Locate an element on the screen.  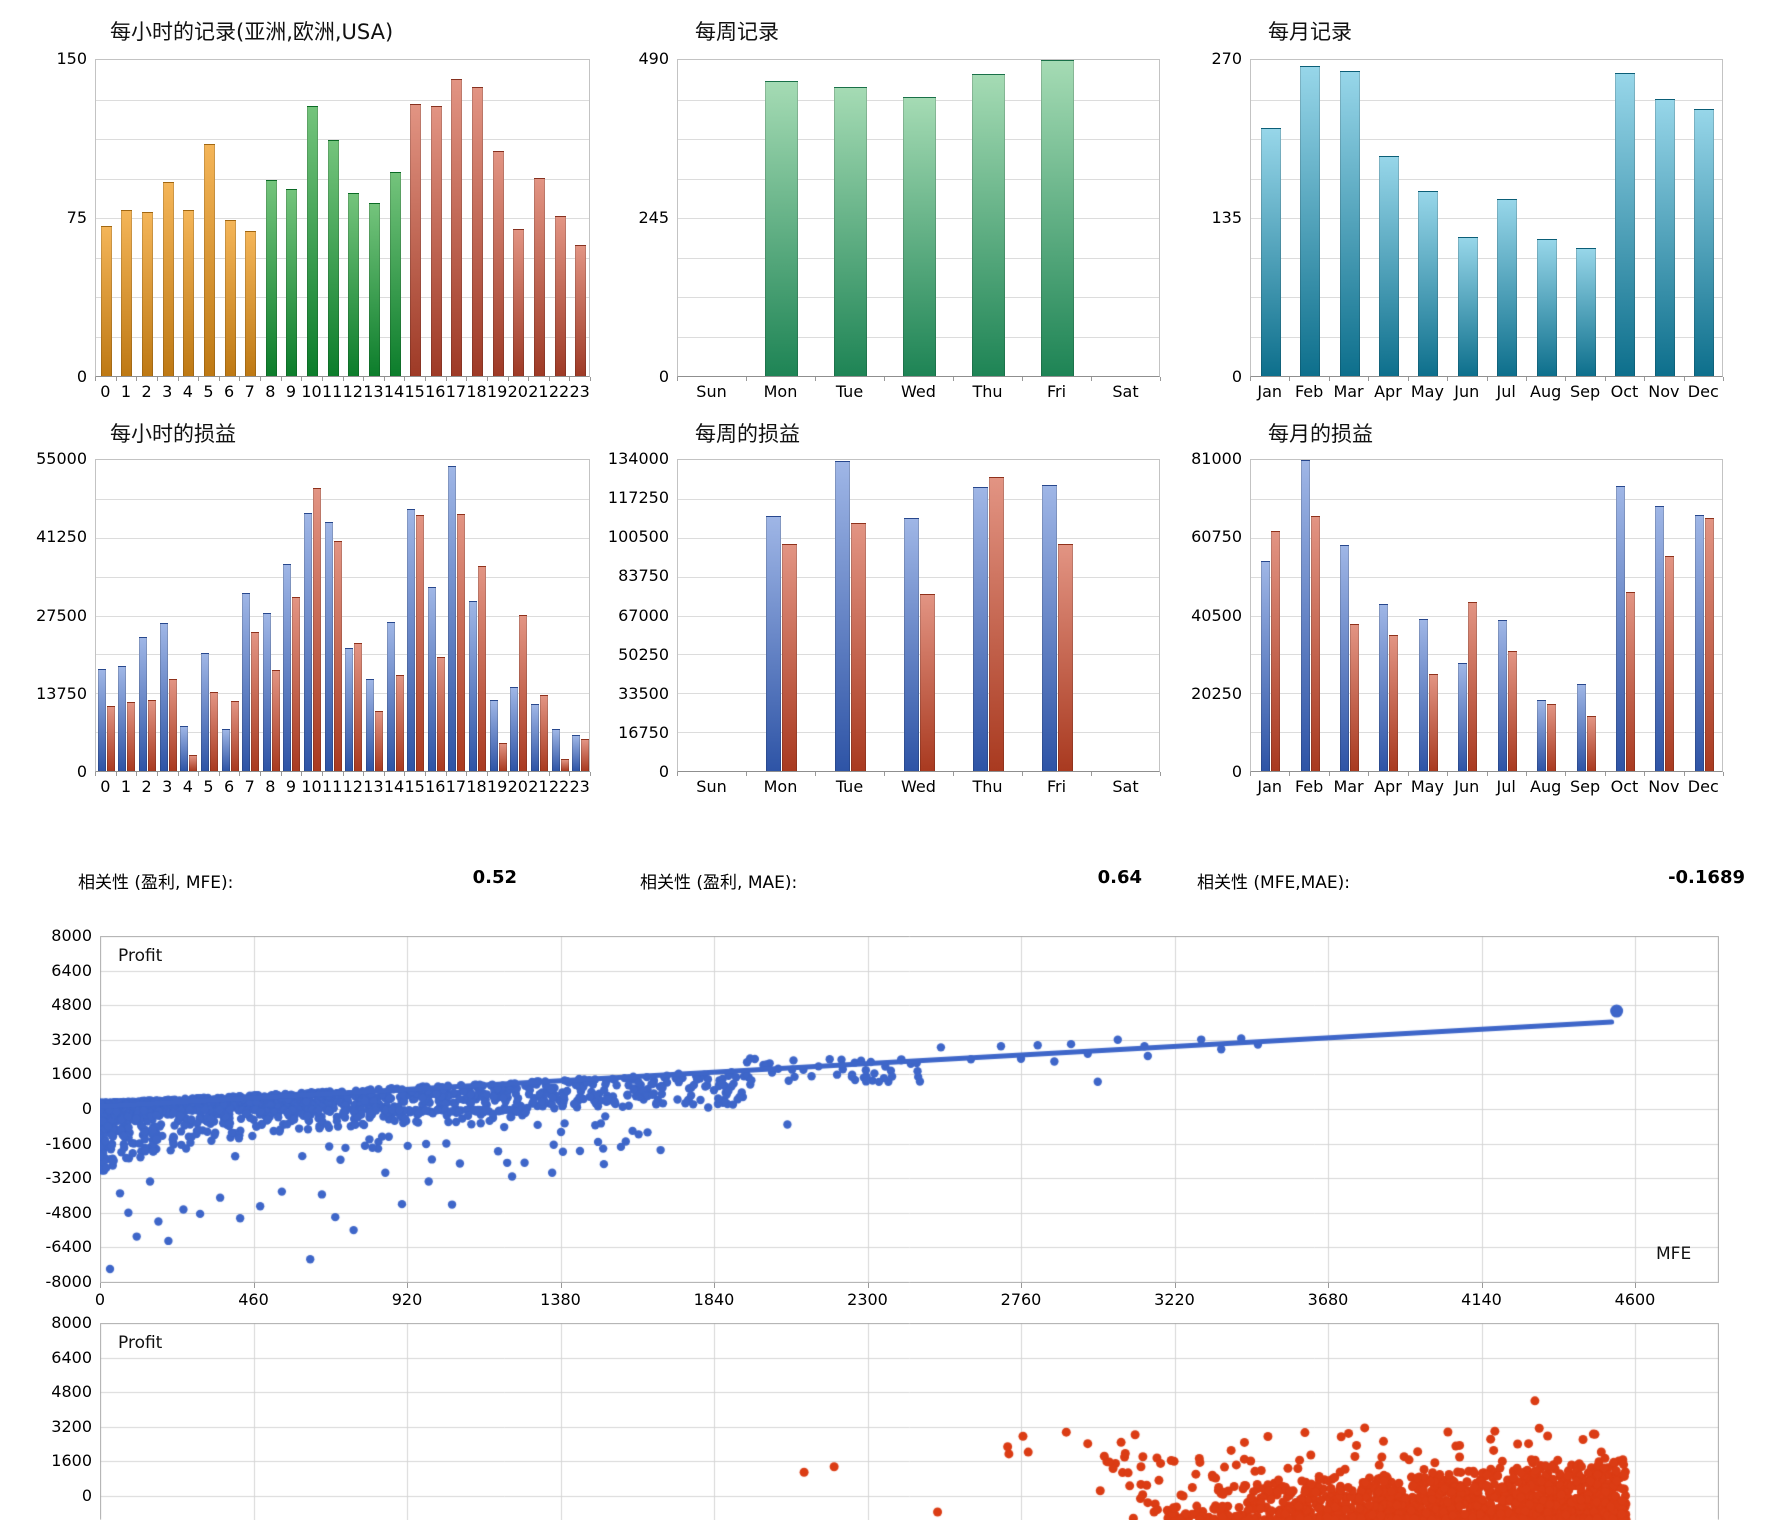
y-tick-label: 60750 is located at coordinates (1216, 537).